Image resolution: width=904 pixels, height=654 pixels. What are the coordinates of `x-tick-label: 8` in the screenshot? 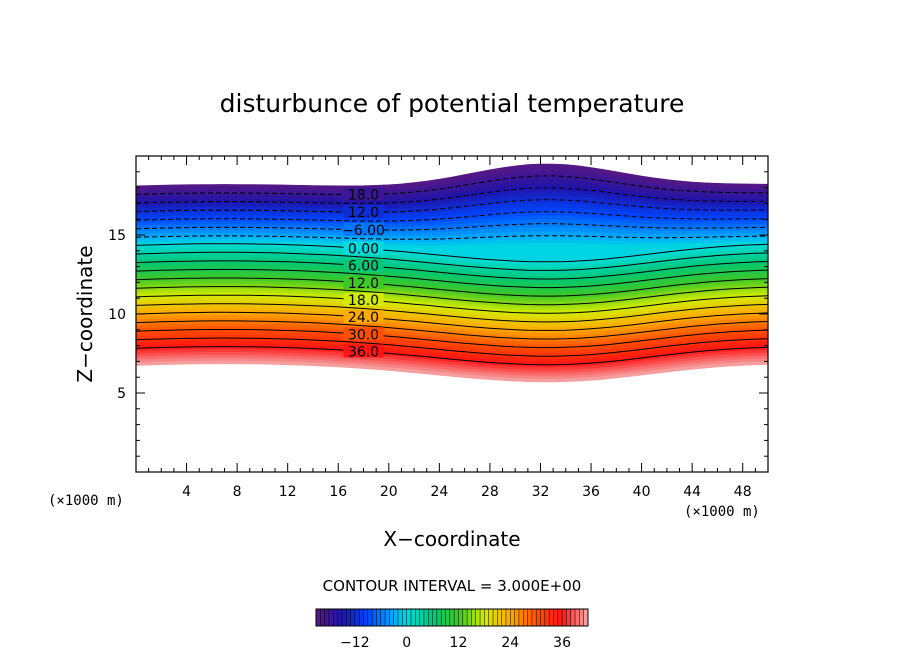 It's located at (237, 492).